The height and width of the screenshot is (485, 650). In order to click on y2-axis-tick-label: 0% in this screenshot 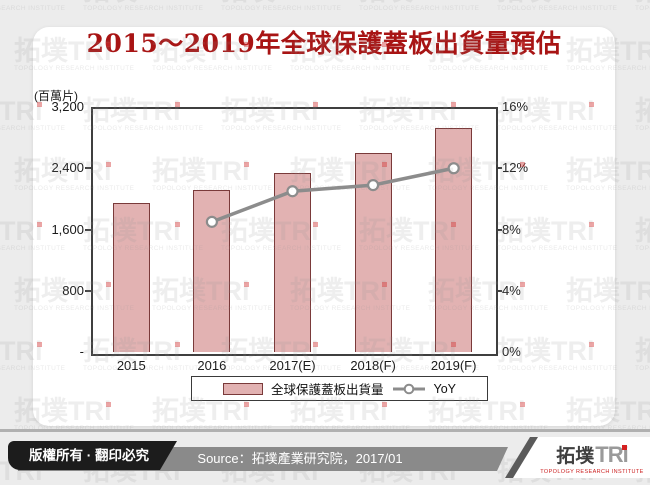, I will do `click(511, 351)`.